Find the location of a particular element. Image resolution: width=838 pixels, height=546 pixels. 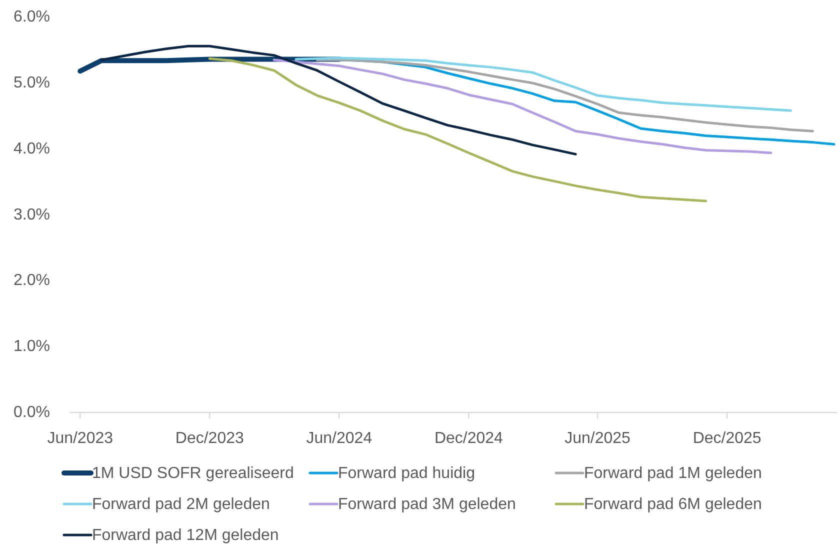

legend-label: Forward pad huidig is located at coordinates (406, 473).